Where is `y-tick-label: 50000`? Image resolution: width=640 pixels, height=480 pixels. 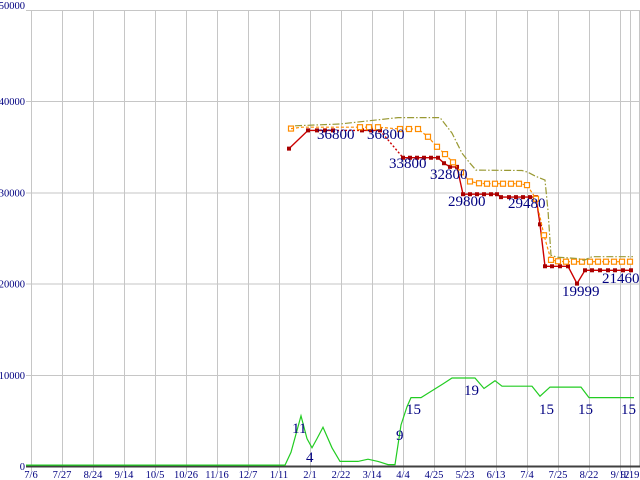
y-tick-label: 50000 is located at coordinates (12, 6).